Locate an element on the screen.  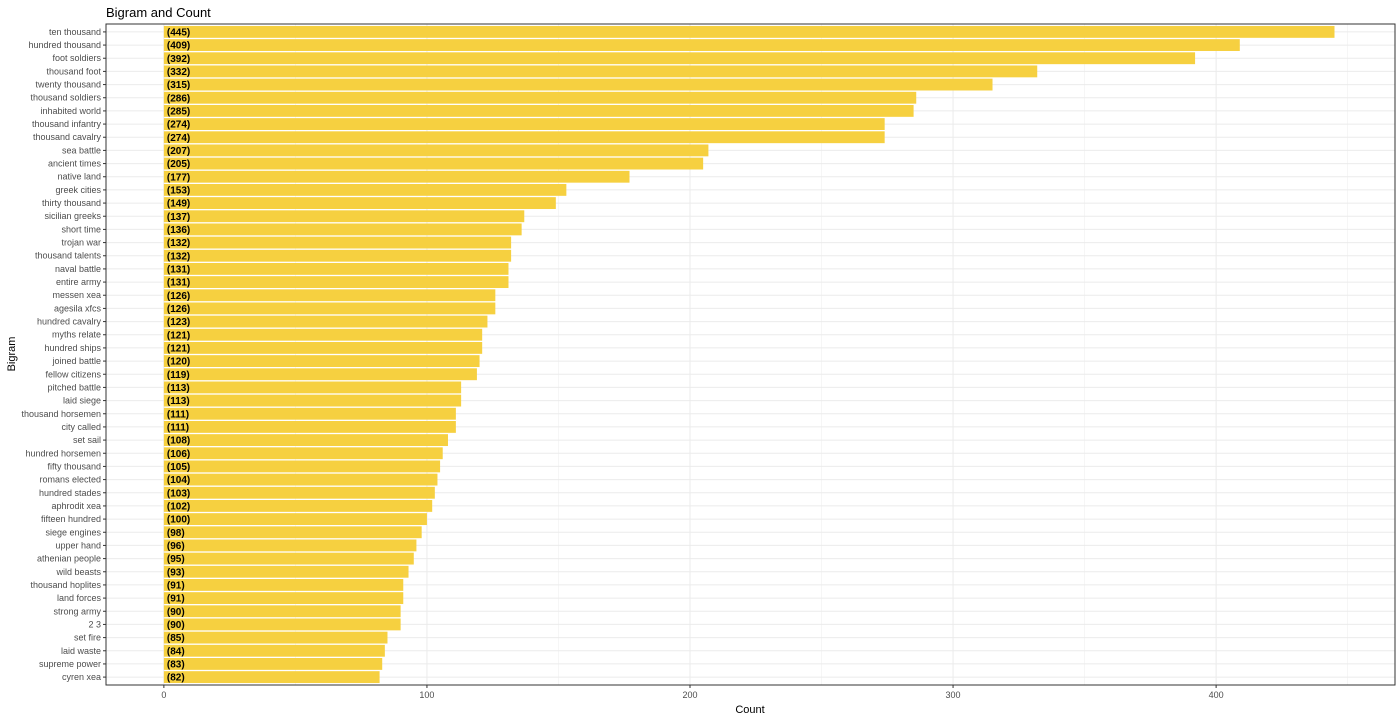
y-tick-label: trojan war is located at coordinates (81, 243).